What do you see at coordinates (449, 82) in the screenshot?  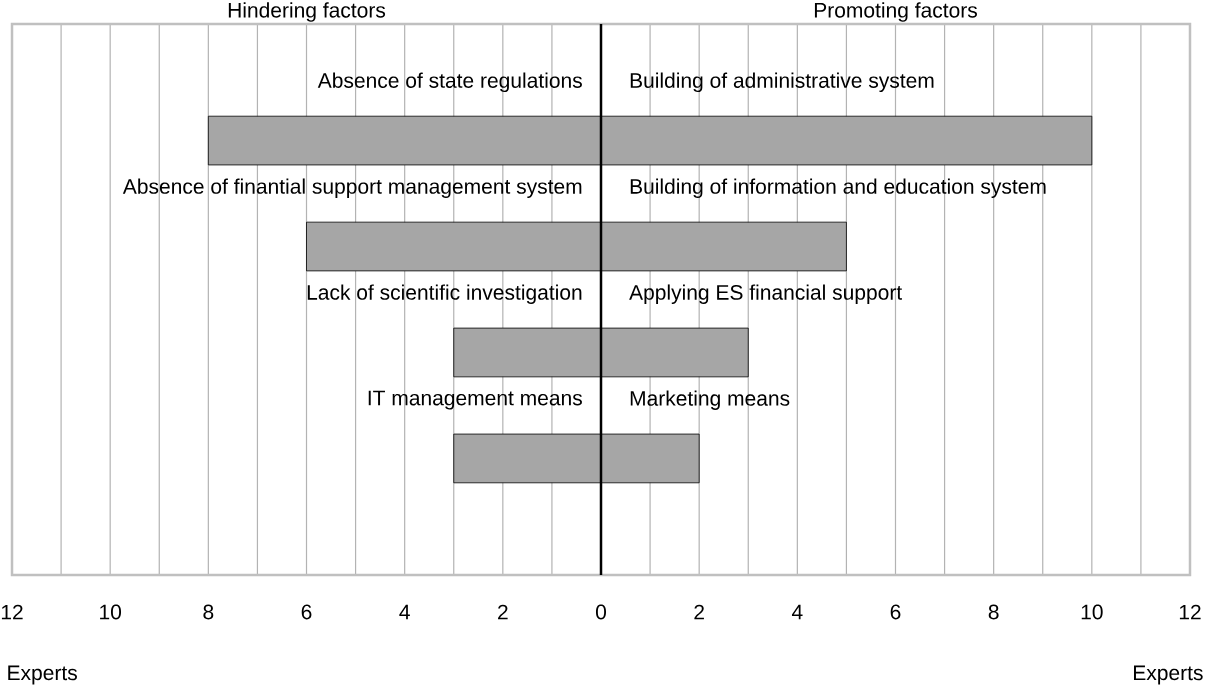 I see `annotation: Absence of state regulations` at bounding box center [449, 82].